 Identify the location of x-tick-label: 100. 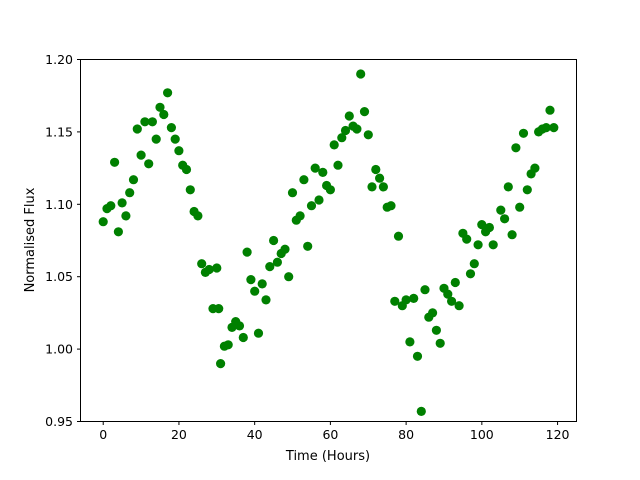
(482, 434).